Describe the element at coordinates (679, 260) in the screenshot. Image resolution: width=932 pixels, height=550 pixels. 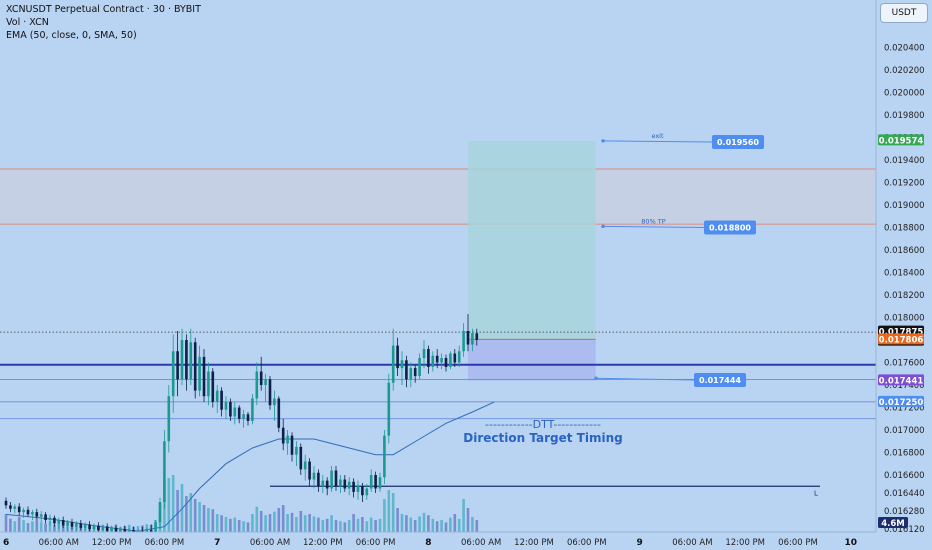
I see `target-labels: exit 0.019560 80% TP 0.018800 0.017444` at that location.